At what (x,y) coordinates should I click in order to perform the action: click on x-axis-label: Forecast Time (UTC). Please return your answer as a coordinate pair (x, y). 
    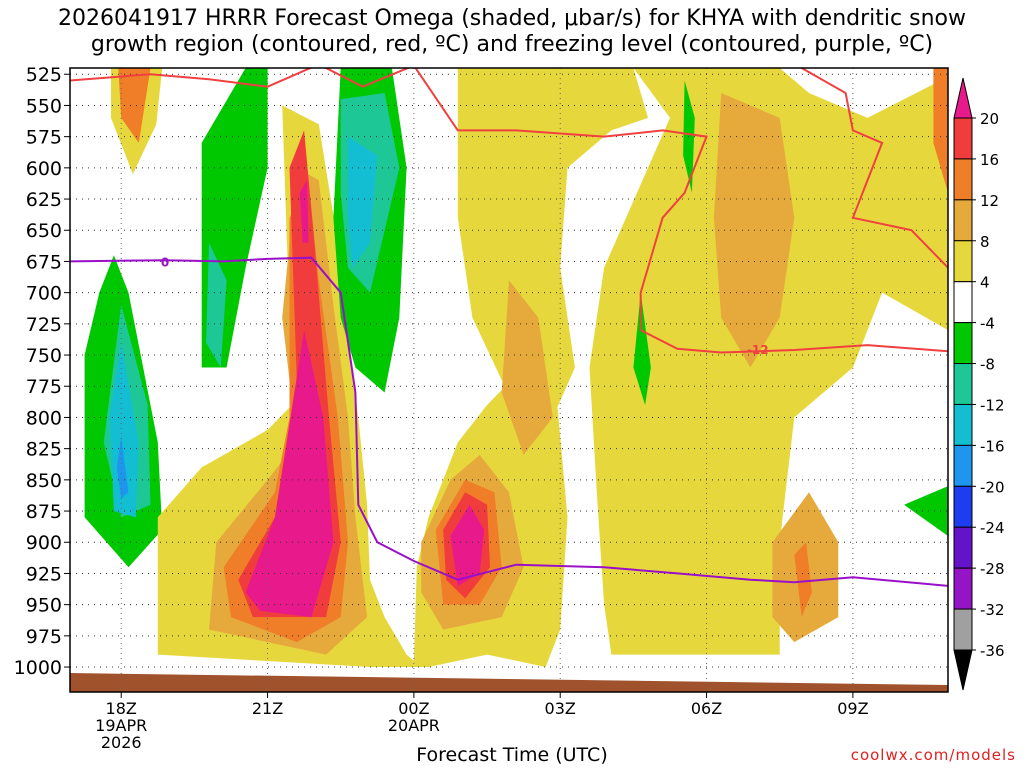
    Looking at the image, I should click on (512, 755).